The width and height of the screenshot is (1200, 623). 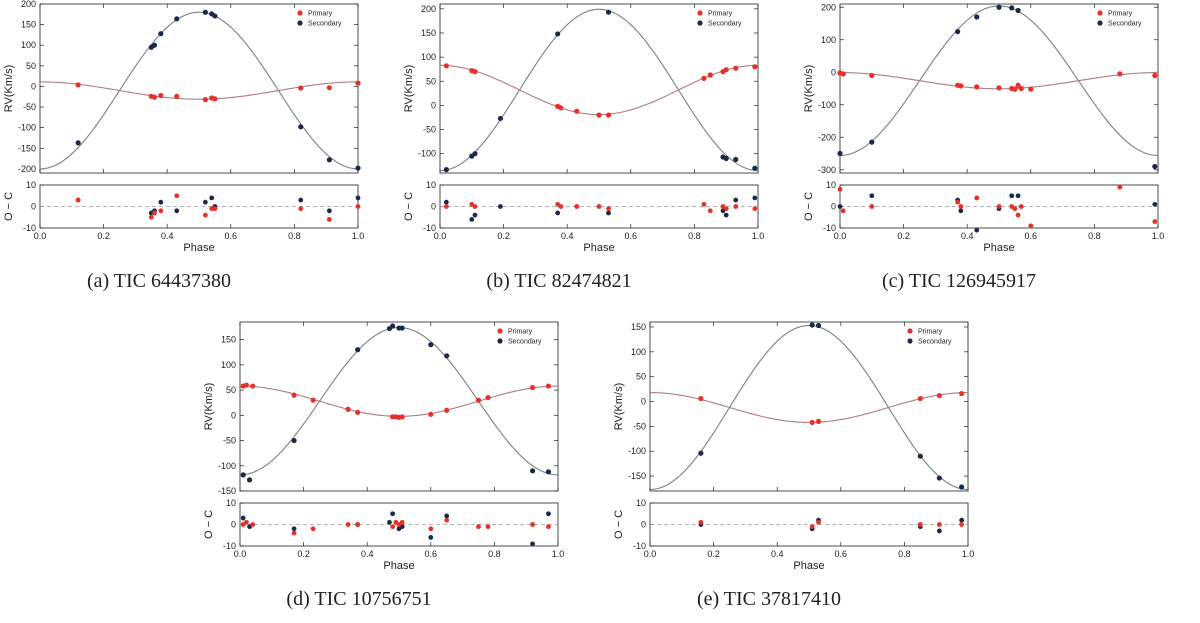 I want to click on x-tick-label: 0.4, so click(x=777, y=554).